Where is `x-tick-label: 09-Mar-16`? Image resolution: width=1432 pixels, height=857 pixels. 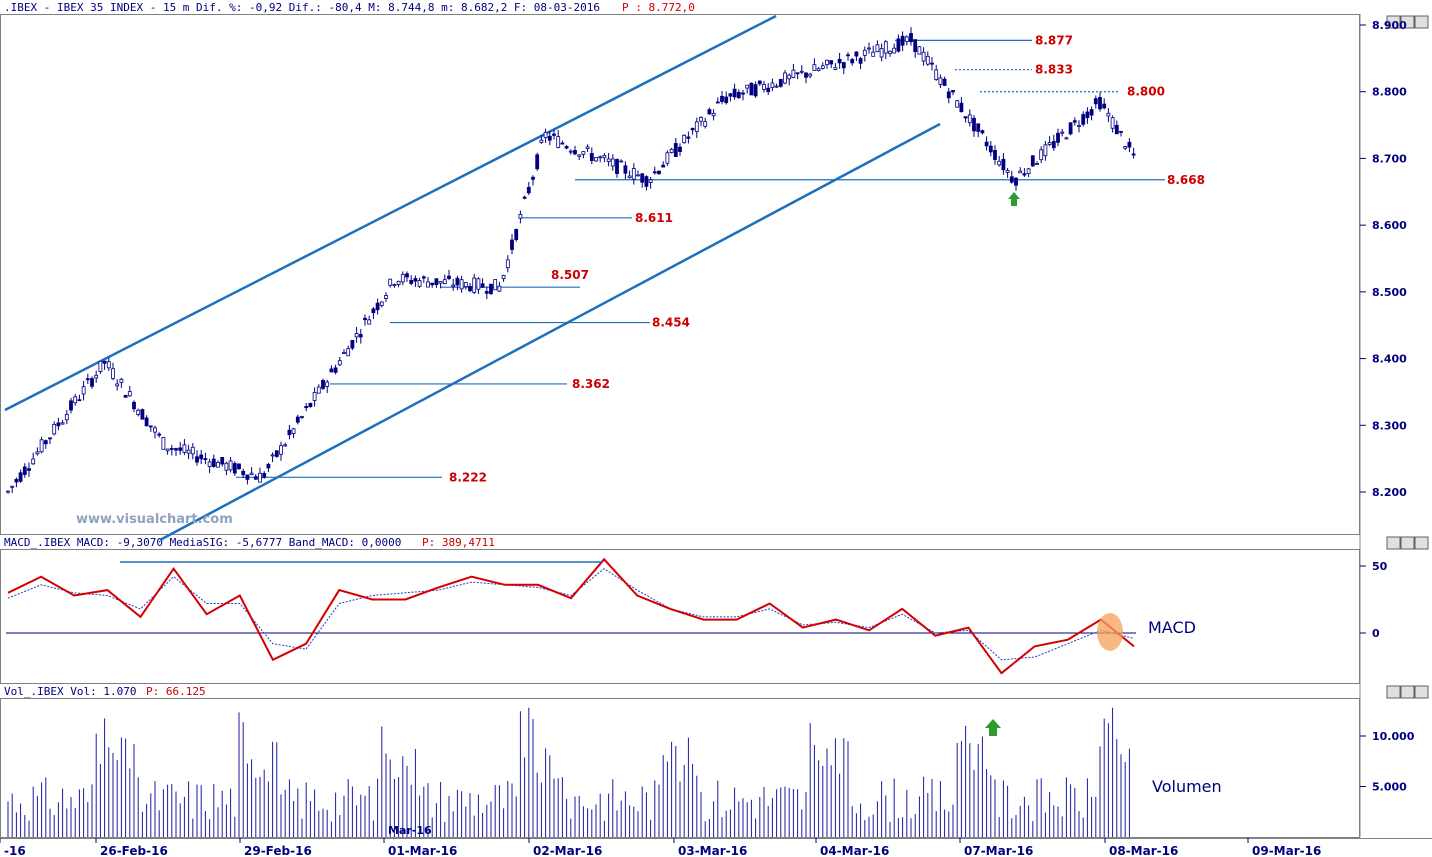 x-tick-label: 09-Mar-16 is located at coordinates (1286, 850).